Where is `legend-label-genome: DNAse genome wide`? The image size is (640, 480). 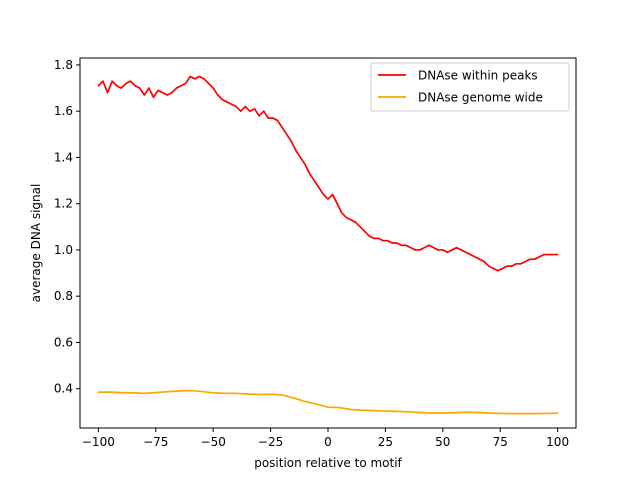 legend-label-genome: DNAse genome wide is located at coordinates (480, 98).